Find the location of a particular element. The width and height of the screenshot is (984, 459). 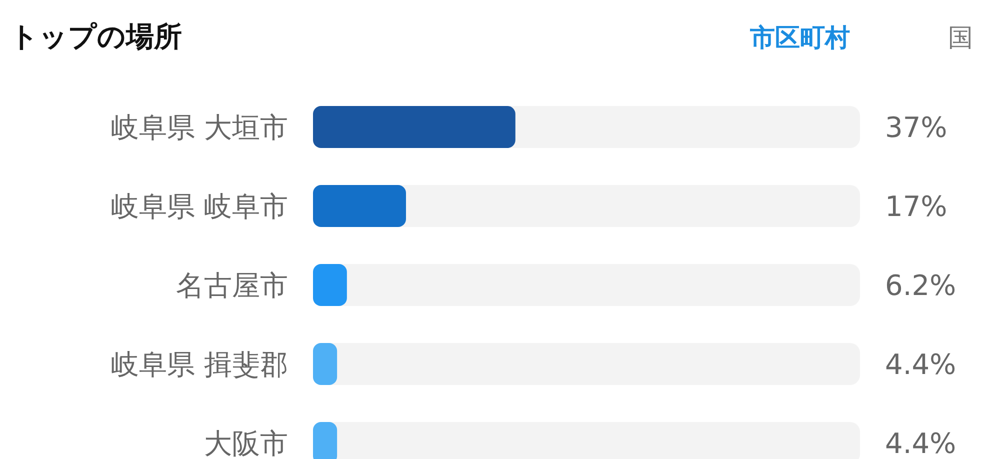

data-label: 6.2% is located at coordinates (920, 285).